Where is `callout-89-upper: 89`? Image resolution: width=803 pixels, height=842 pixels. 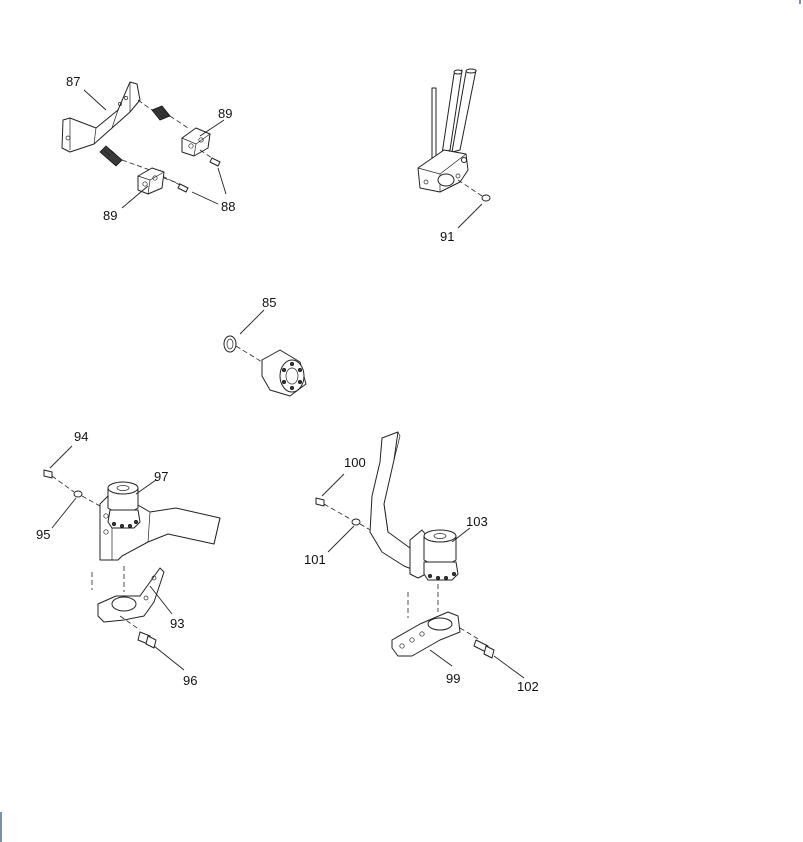
callout-89-upper: 89 is located at coordinates (225, 113).